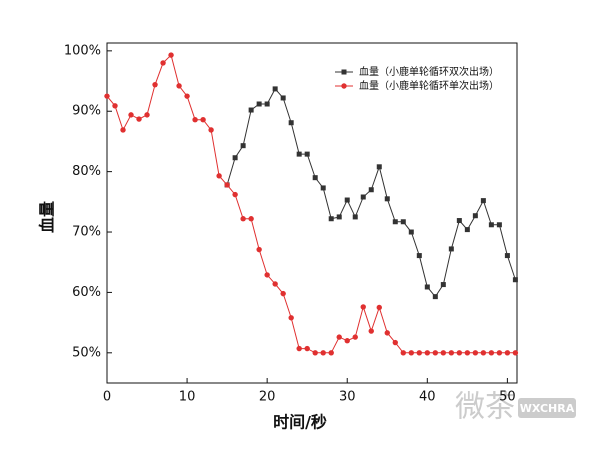 Image resolution: width=600 pixels, height=459 pixels. What do you see at coordinates (429, 71) in the screenshot?
I see `legend-label: 血量（小鹿单轮循环双次出场）` at bounding box center [429, 71].